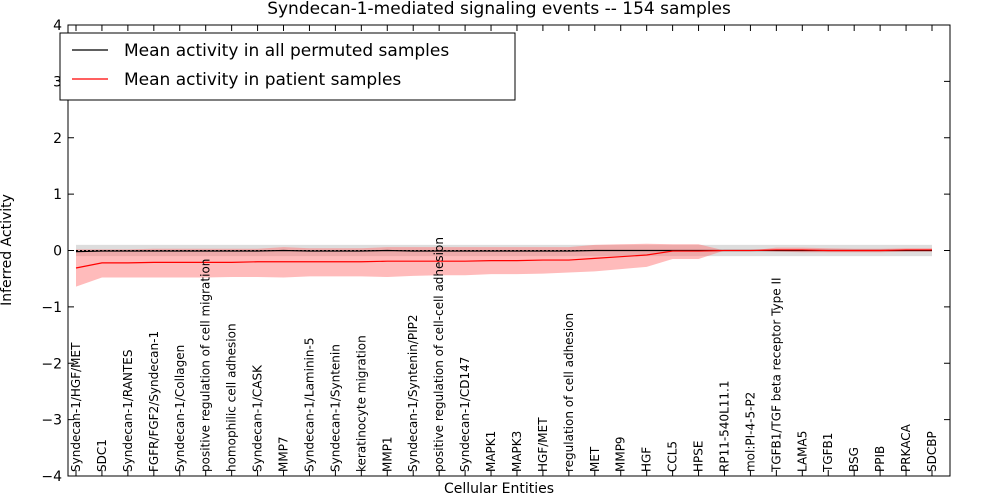 The height and width of the screenshot is (500, 1000). What do you see at coordinates (854, 459) in the screenshot?
I see `x-tick-label: BSG` at bounding box center [854, 459].